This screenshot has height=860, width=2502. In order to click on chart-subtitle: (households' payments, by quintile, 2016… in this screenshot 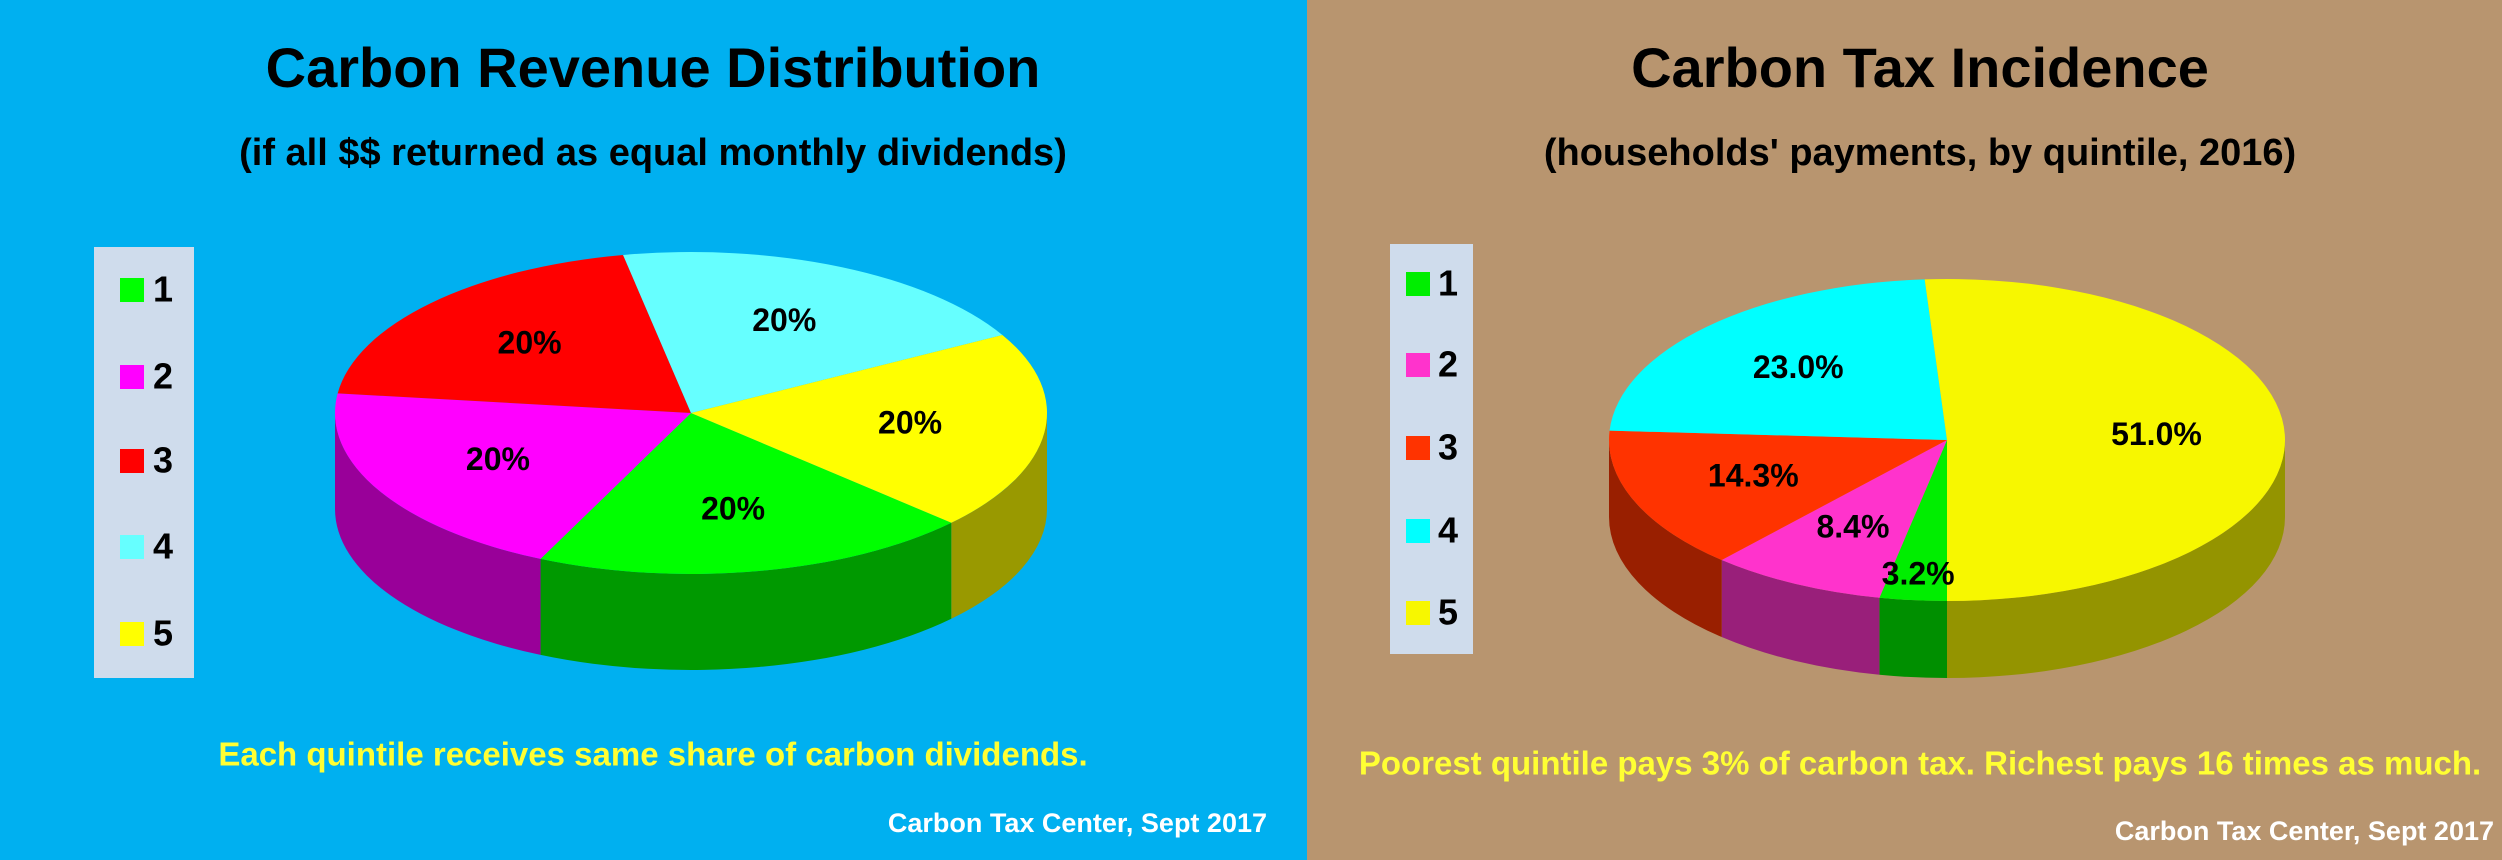, I will do `click(1920, 153)`.